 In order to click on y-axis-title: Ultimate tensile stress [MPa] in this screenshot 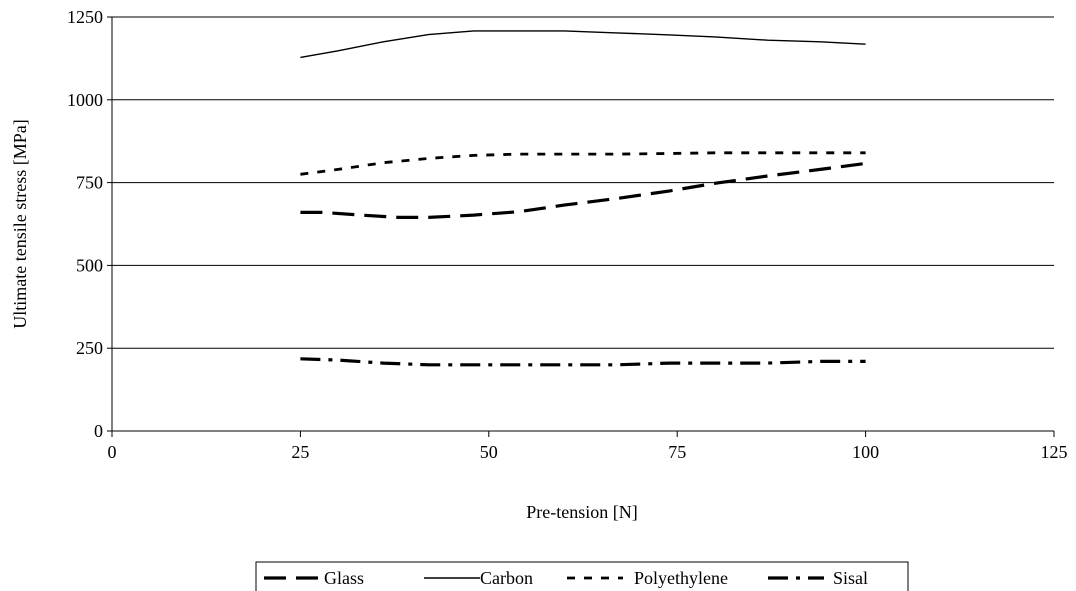, I will do `click(20, 223)`.